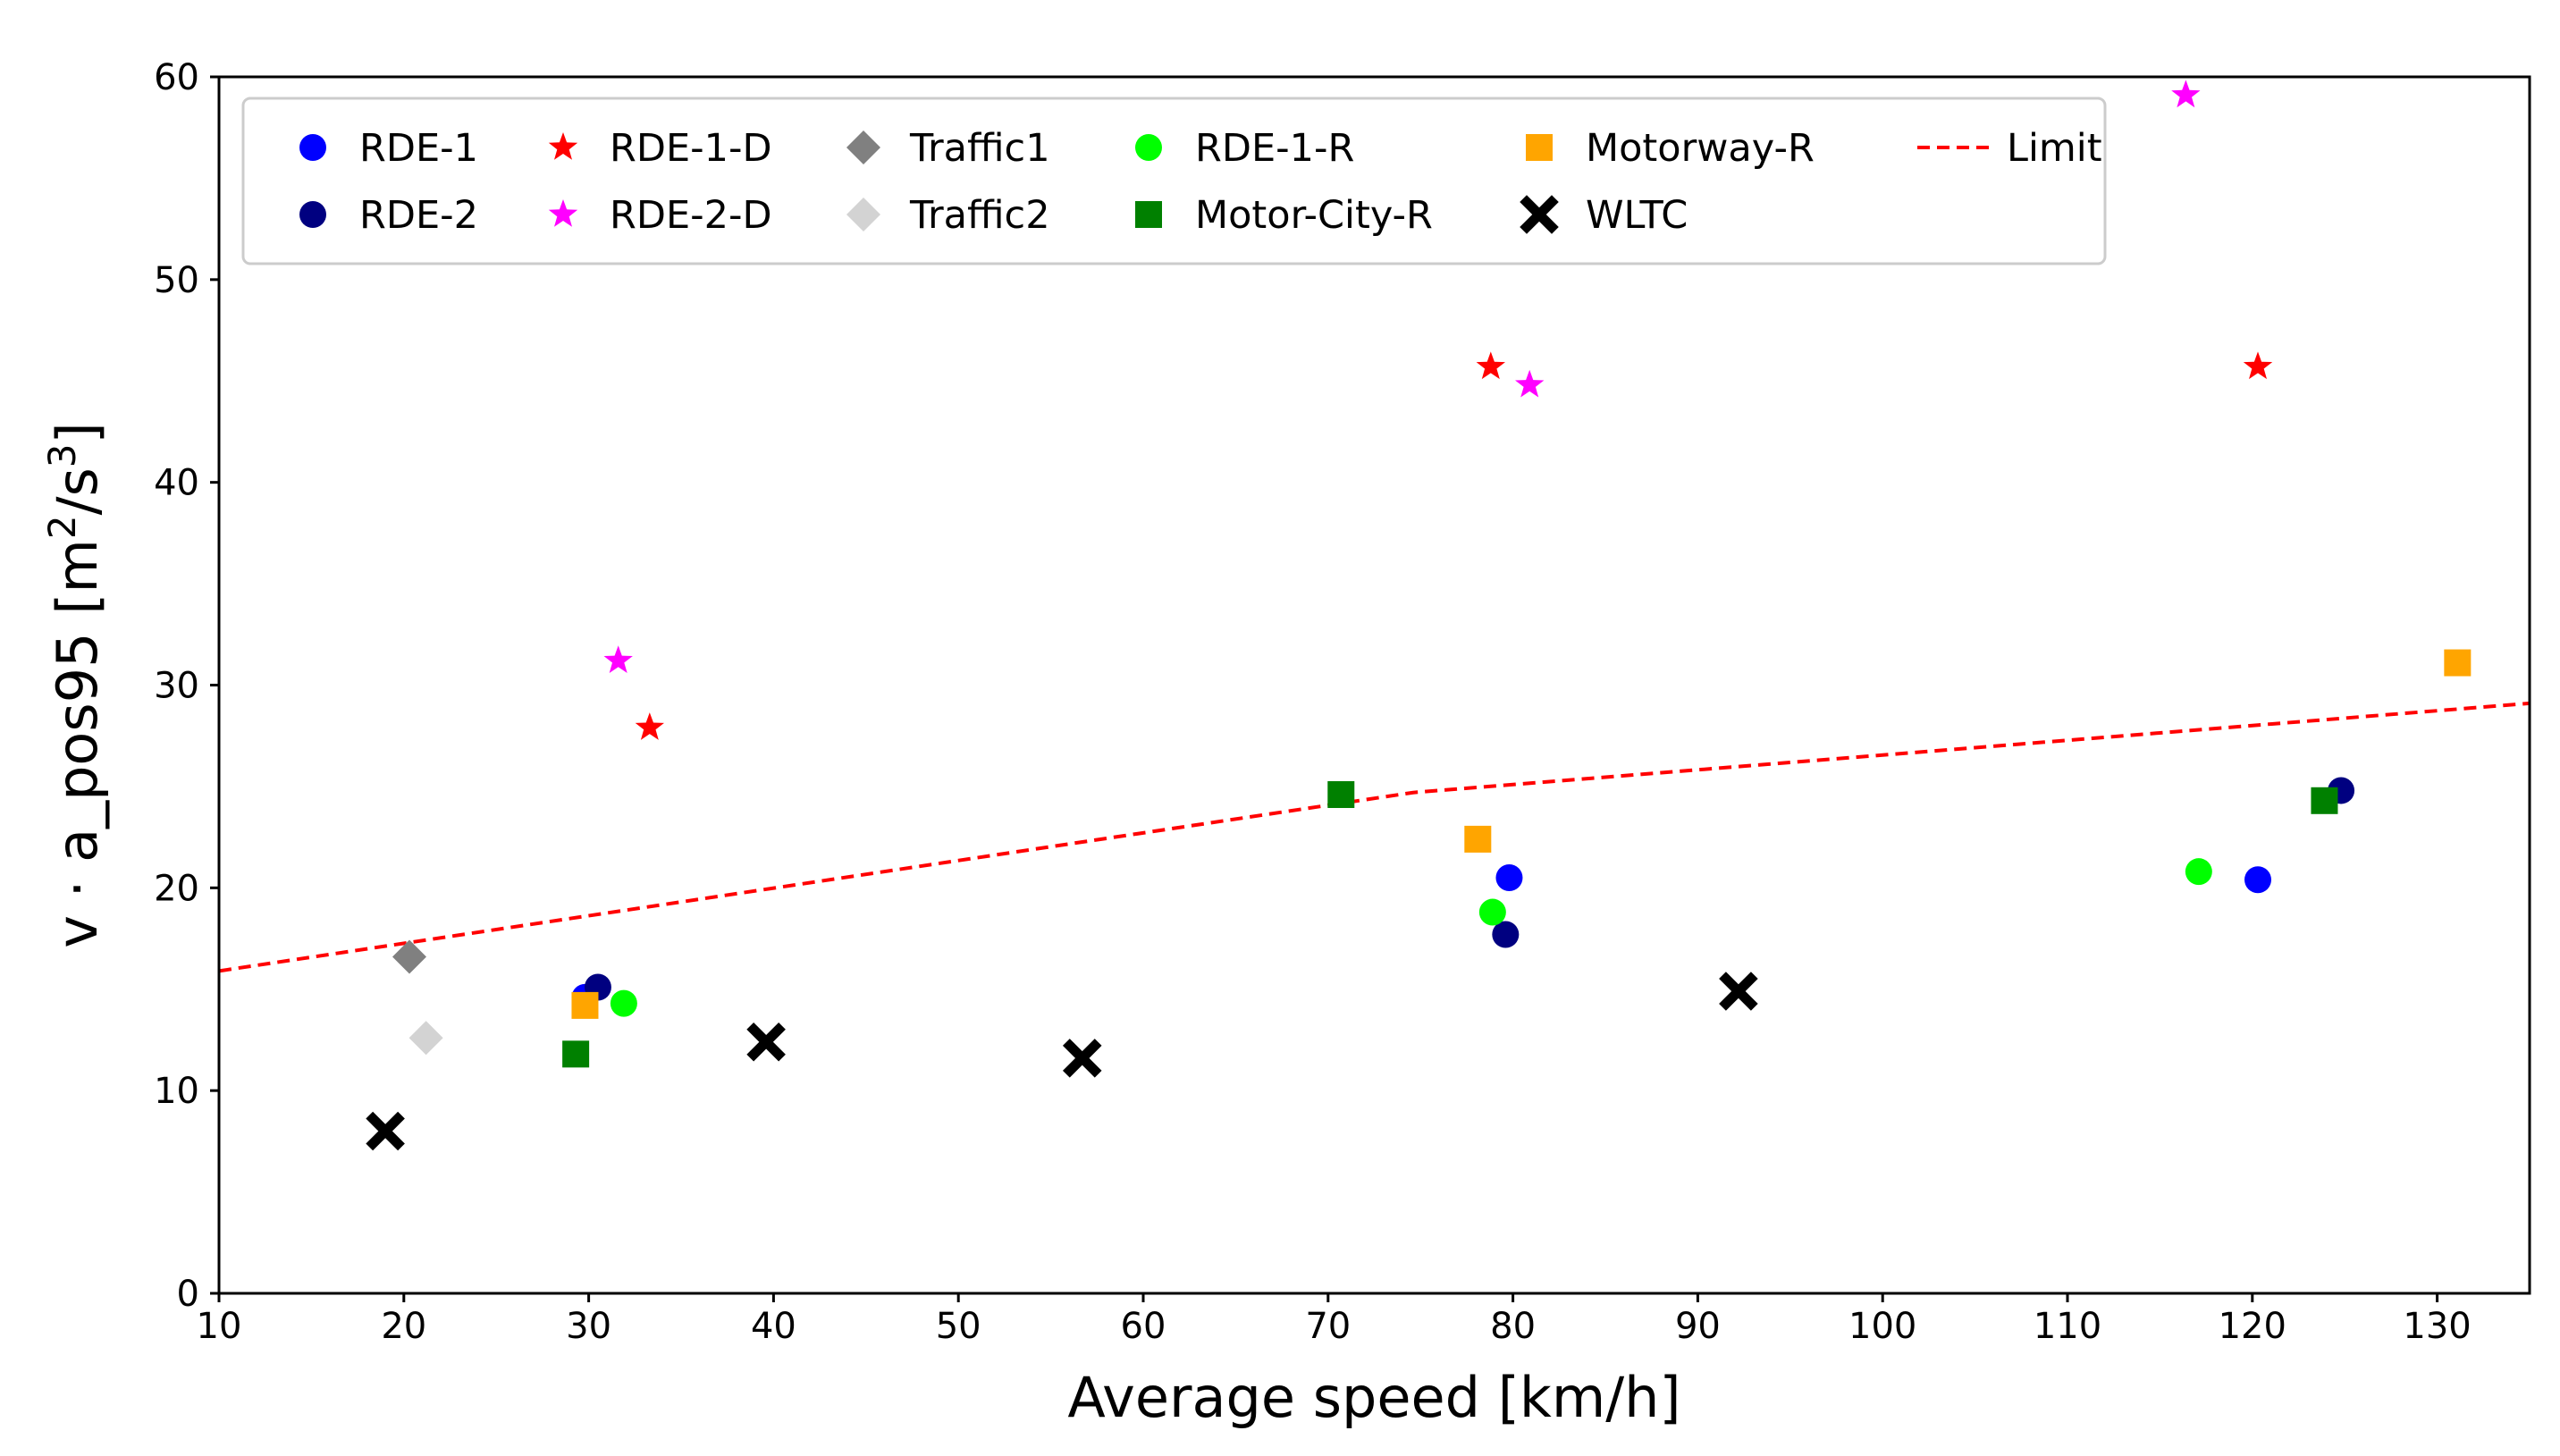 The image size is (2560, 1456). Describe the element at coordinates (1143, 1326) in the screenshot. I see `x-tick-label: 60` at that location.